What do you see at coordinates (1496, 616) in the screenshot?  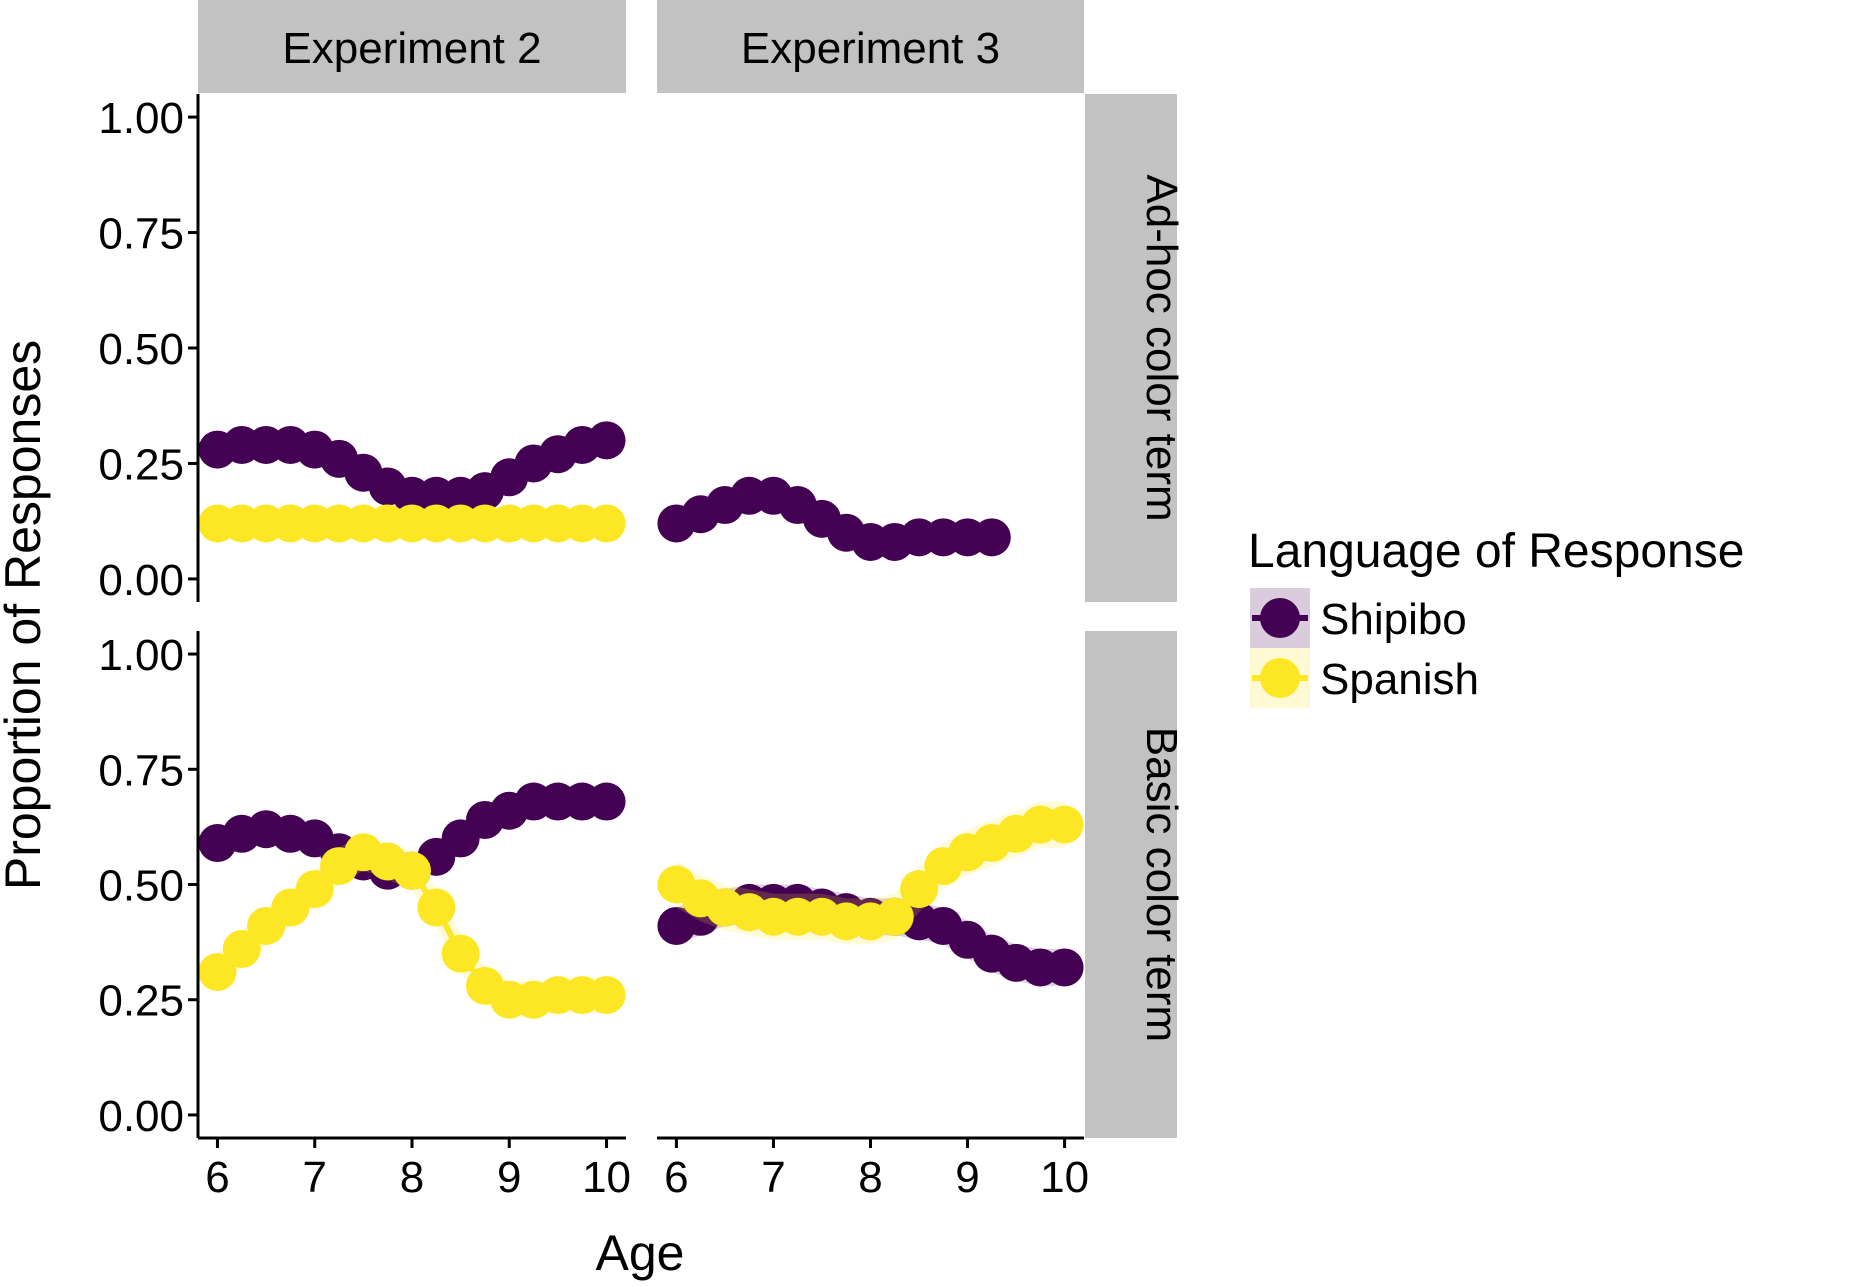 I see `legend: Language of Response Shipibo Spanish` at bounding box center [1496, 616].